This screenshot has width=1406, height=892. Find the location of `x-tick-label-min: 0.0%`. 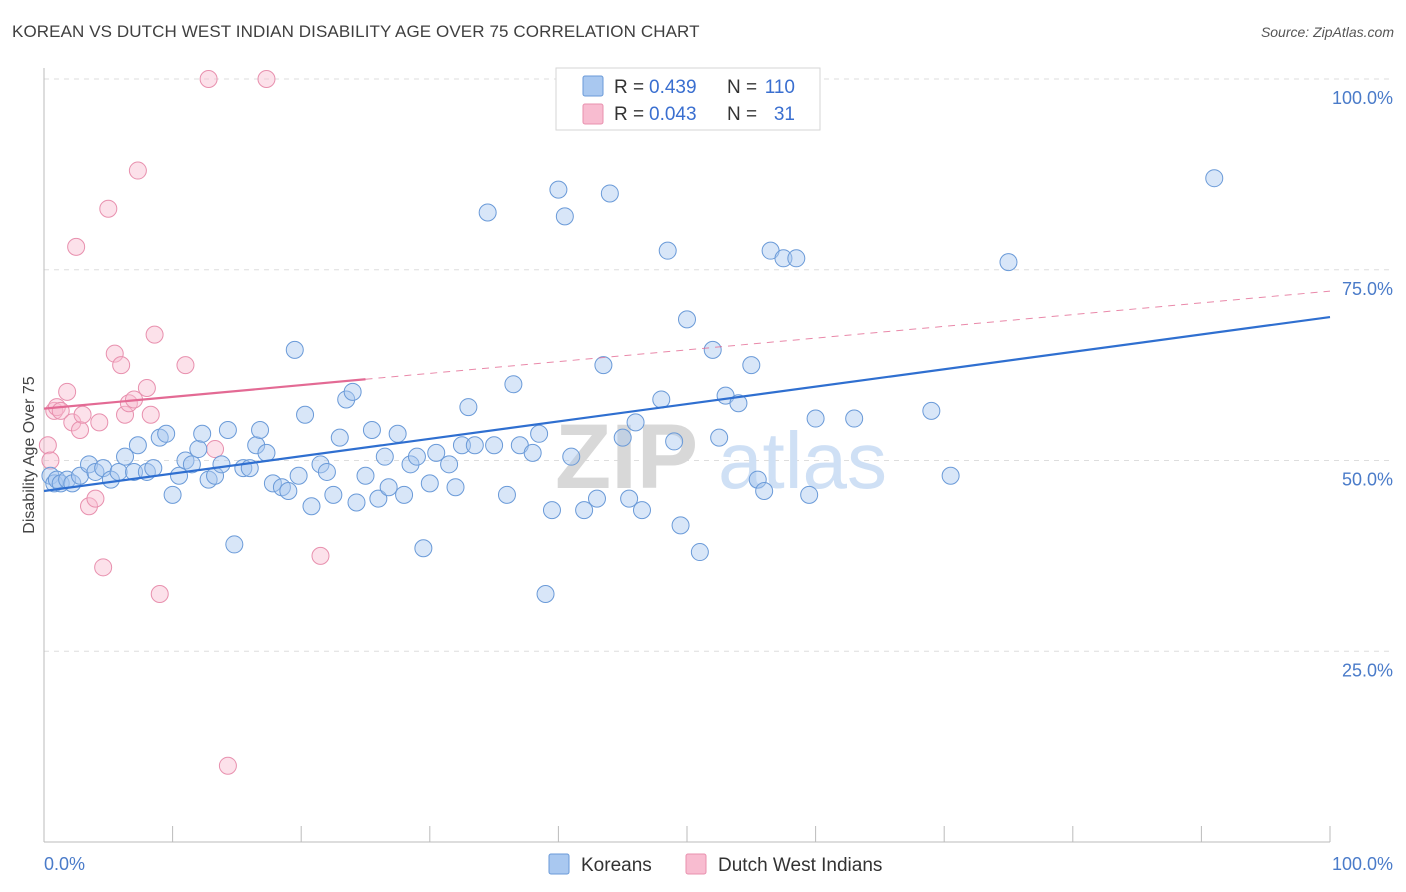

x-tick-label-min: 0.0% is located at coordinates (64, 864).